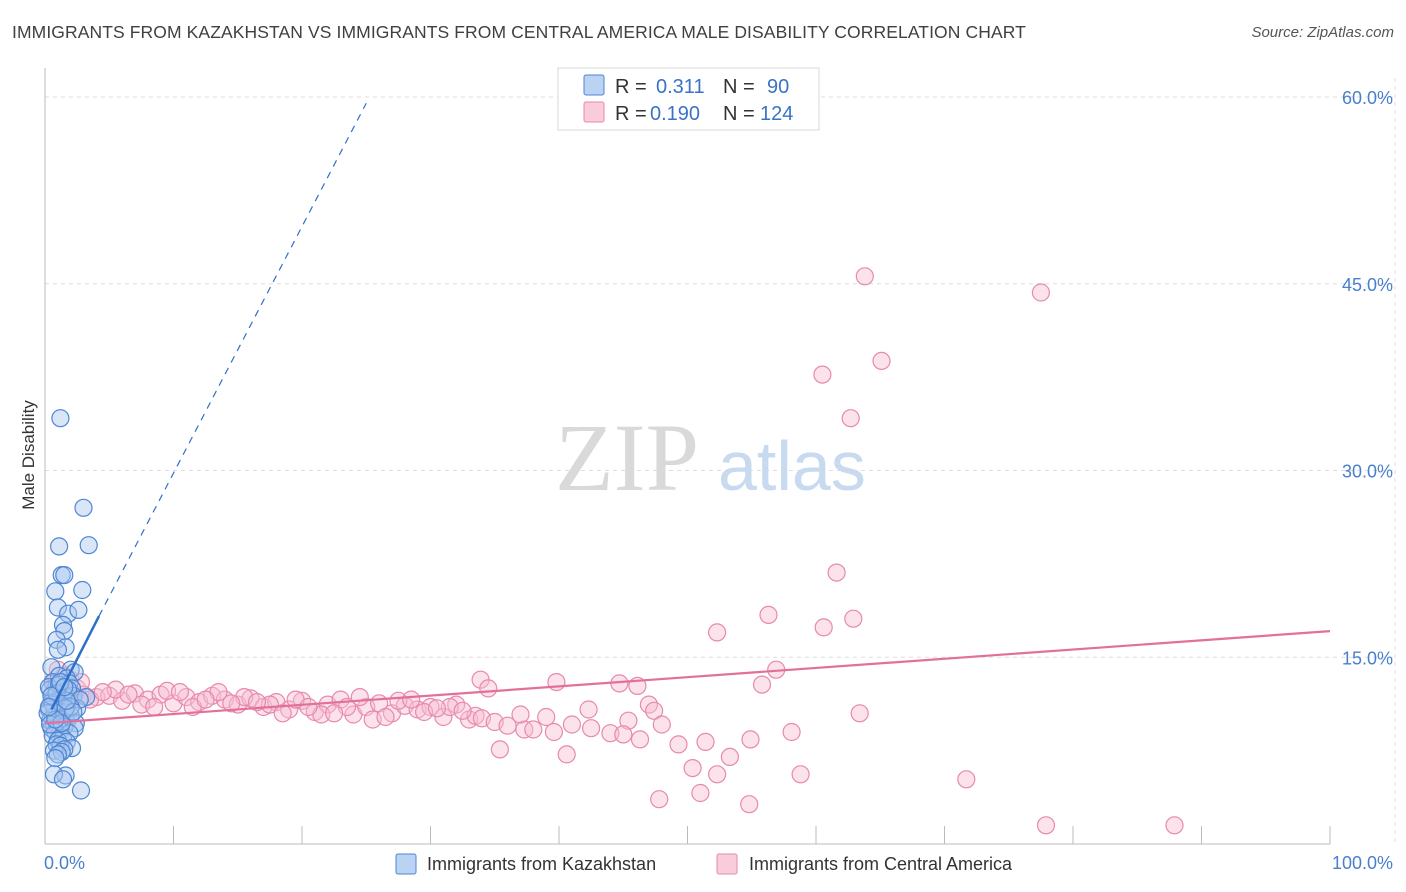  I want to click on watermark: ZIP atlas, so click(710, 457).